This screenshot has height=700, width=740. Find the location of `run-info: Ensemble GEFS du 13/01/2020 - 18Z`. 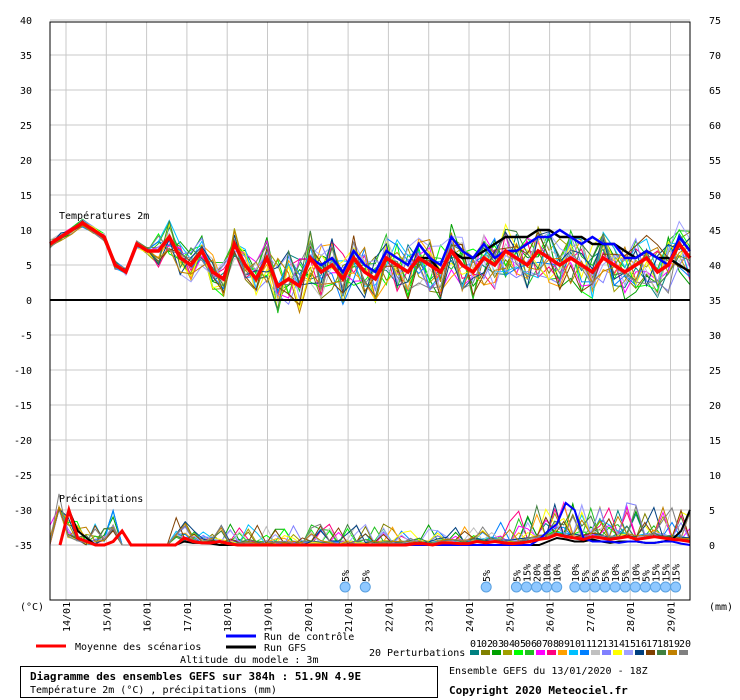

run-info: Ensemble GEFS du 13/01/2020 - 18Z is located at coordinates (548, 671).